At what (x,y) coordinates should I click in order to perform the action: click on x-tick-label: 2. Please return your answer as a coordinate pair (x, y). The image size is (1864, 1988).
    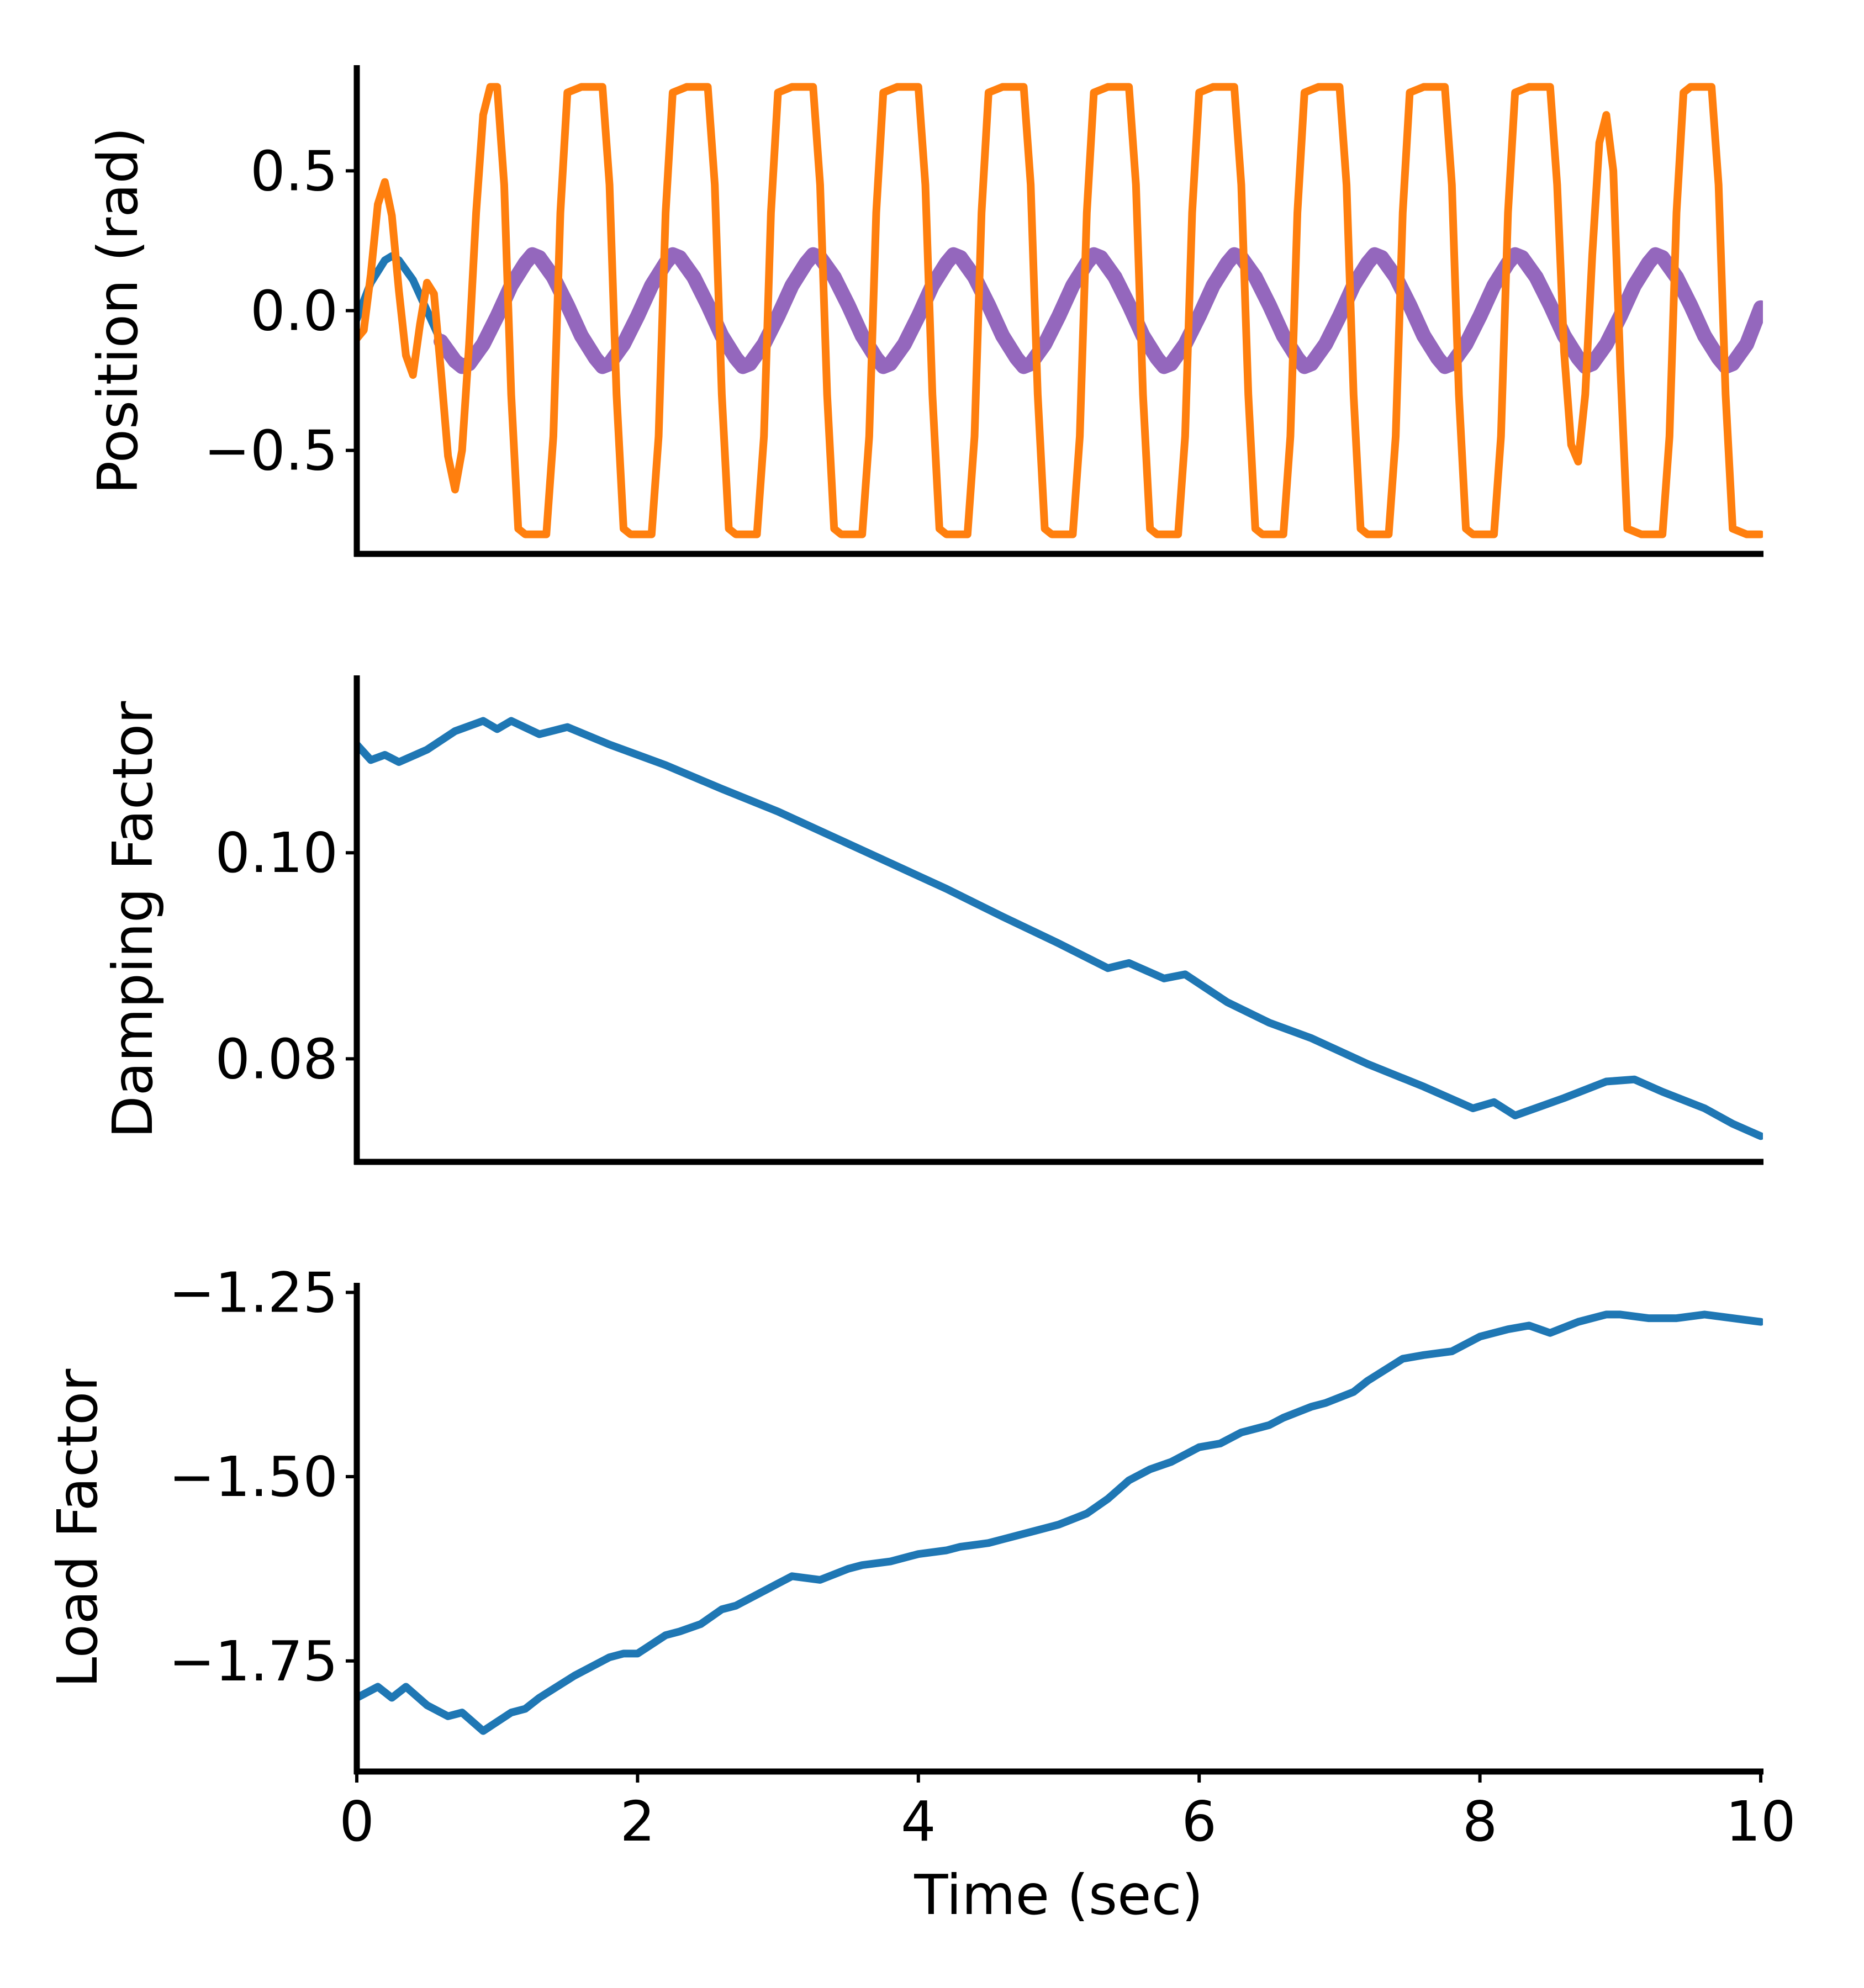
    Looking at the image, I should click on (638, 1821).